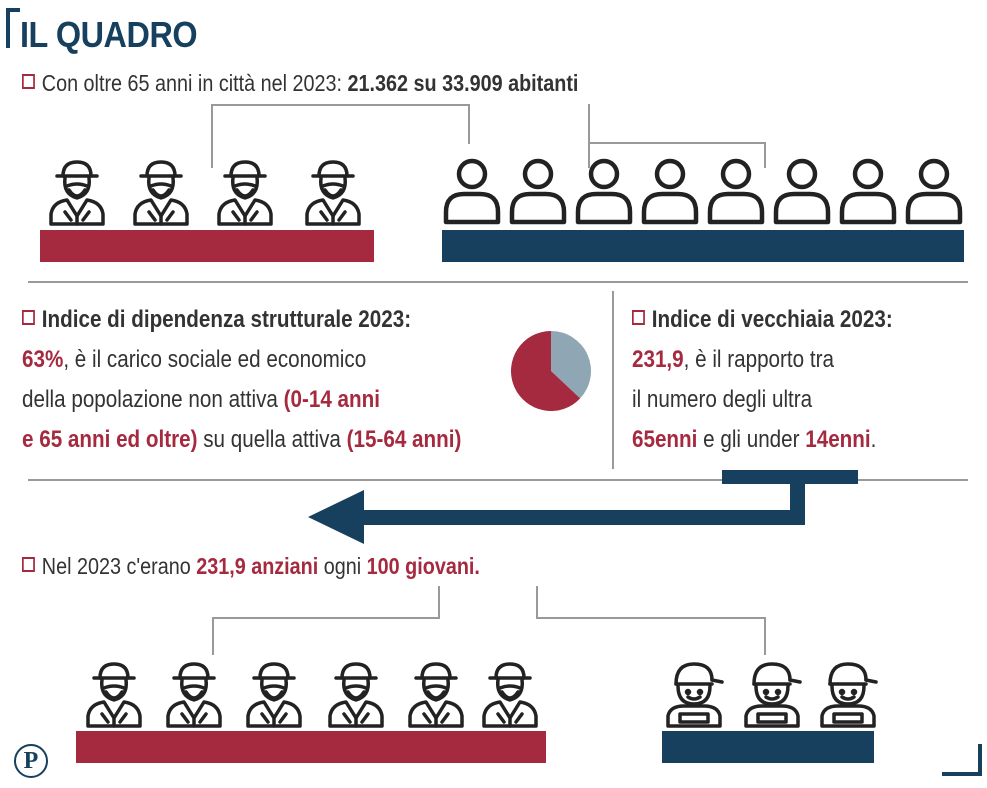  What do you see at coordinates (31, 761) in the screenshot?
I see `publisher-logo-icon: P` at bounding box center [31, 761].